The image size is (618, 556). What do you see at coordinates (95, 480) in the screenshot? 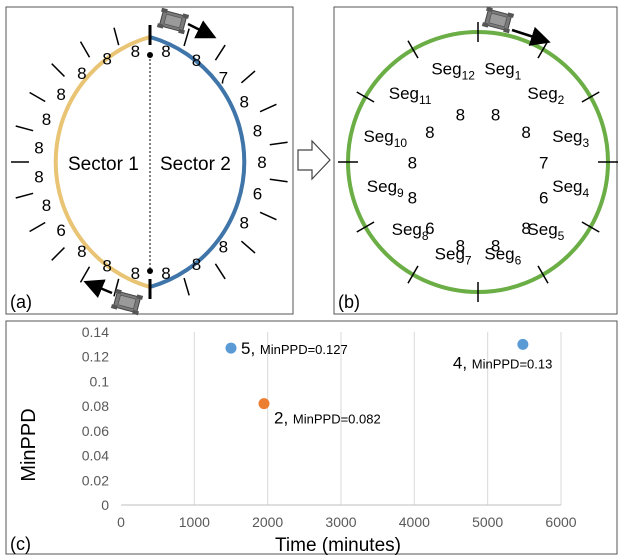
I see `y-tick-label: 0.02` at bounding box center [95, 480].